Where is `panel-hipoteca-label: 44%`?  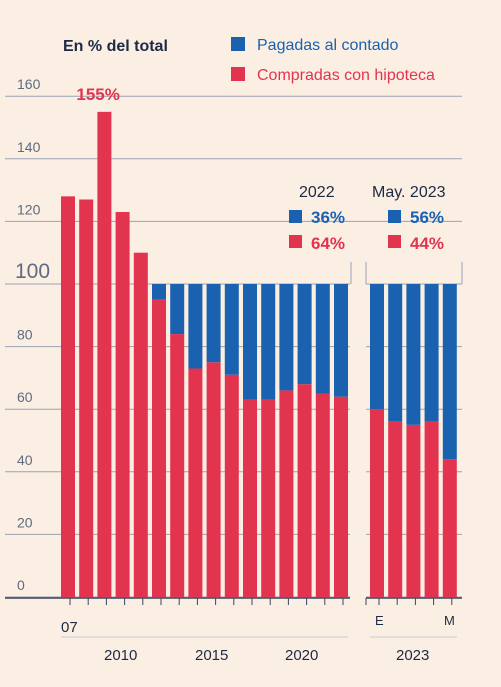 panel-hipoteca-label: 44% is located at coordinates (427, 243).